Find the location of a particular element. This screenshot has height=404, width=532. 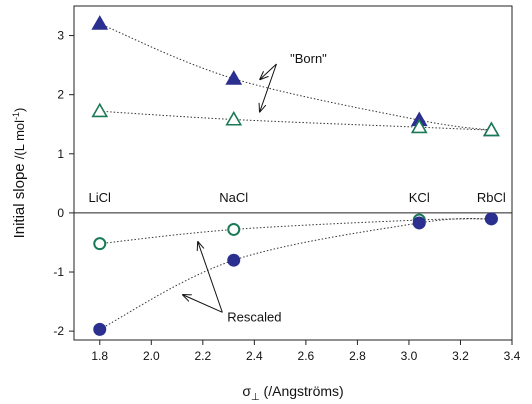

y-axis-units-exponent: -1 is located at coordinates (16, 116).